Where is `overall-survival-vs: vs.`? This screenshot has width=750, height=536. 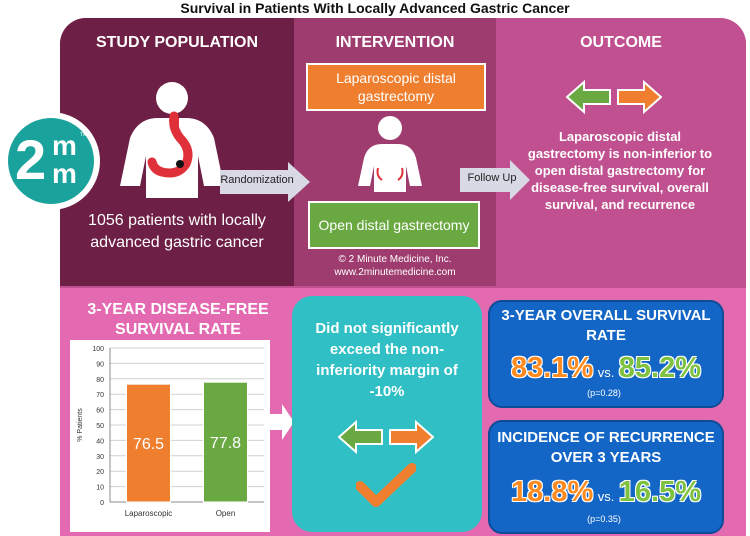
overall-survival-vs: vs. is located at coordinates (606, 372).